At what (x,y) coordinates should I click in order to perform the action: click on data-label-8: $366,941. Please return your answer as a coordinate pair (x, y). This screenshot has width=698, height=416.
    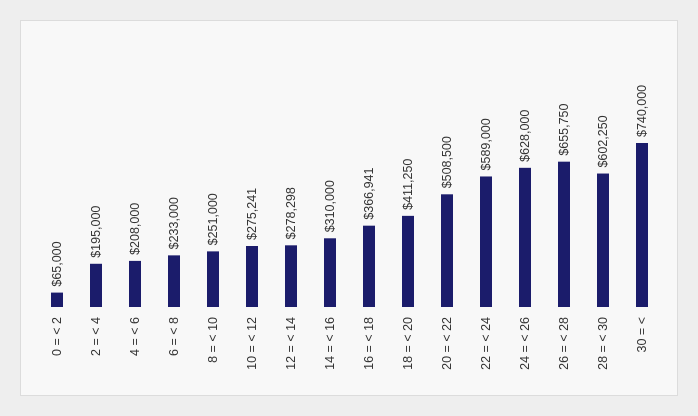
    Looking at the image, I should click on (369, 193).